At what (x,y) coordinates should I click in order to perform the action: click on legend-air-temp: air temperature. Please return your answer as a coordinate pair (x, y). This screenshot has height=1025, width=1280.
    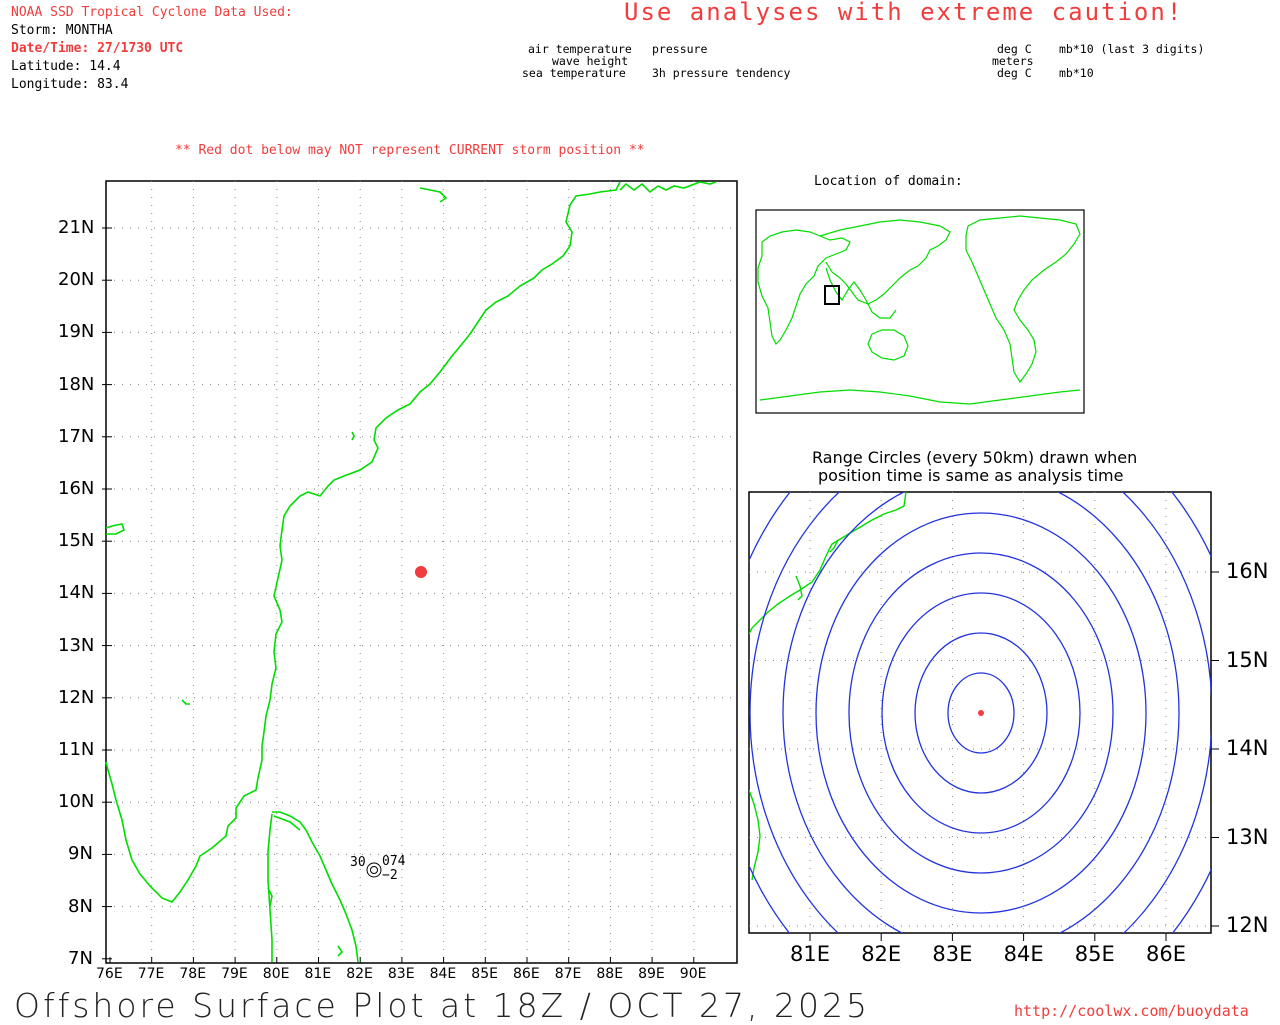
    Looking at the image, I should click on (580, 49).